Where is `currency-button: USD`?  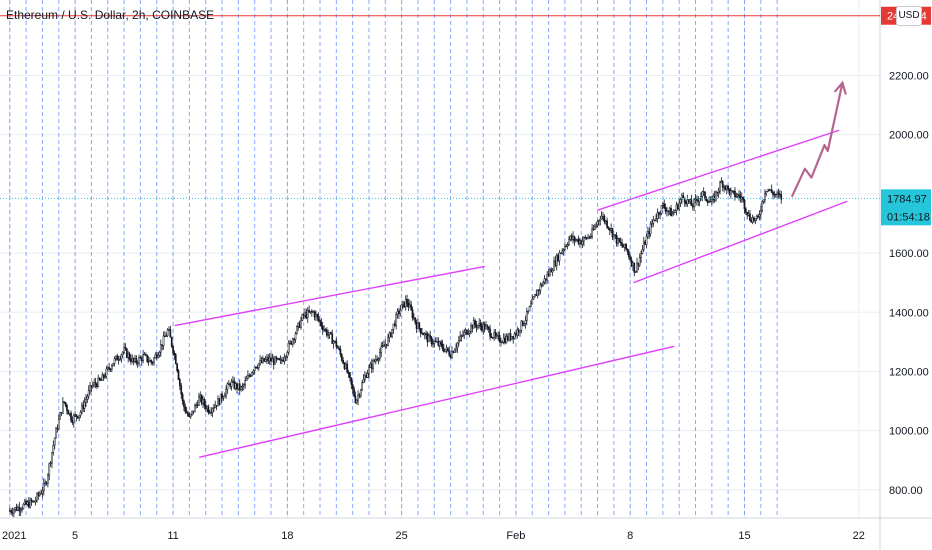 currency-button: USD is located at coordinates (909, 16).